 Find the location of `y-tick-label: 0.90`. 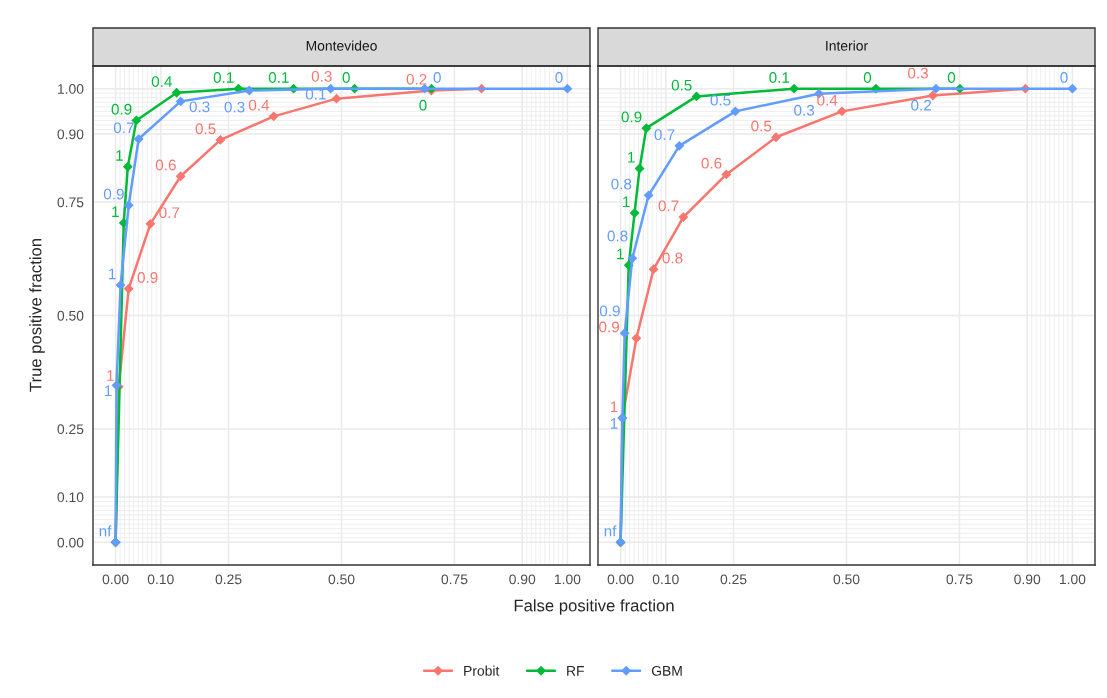

y-tick-label: 0.90 is located at coordinates (70, 134).